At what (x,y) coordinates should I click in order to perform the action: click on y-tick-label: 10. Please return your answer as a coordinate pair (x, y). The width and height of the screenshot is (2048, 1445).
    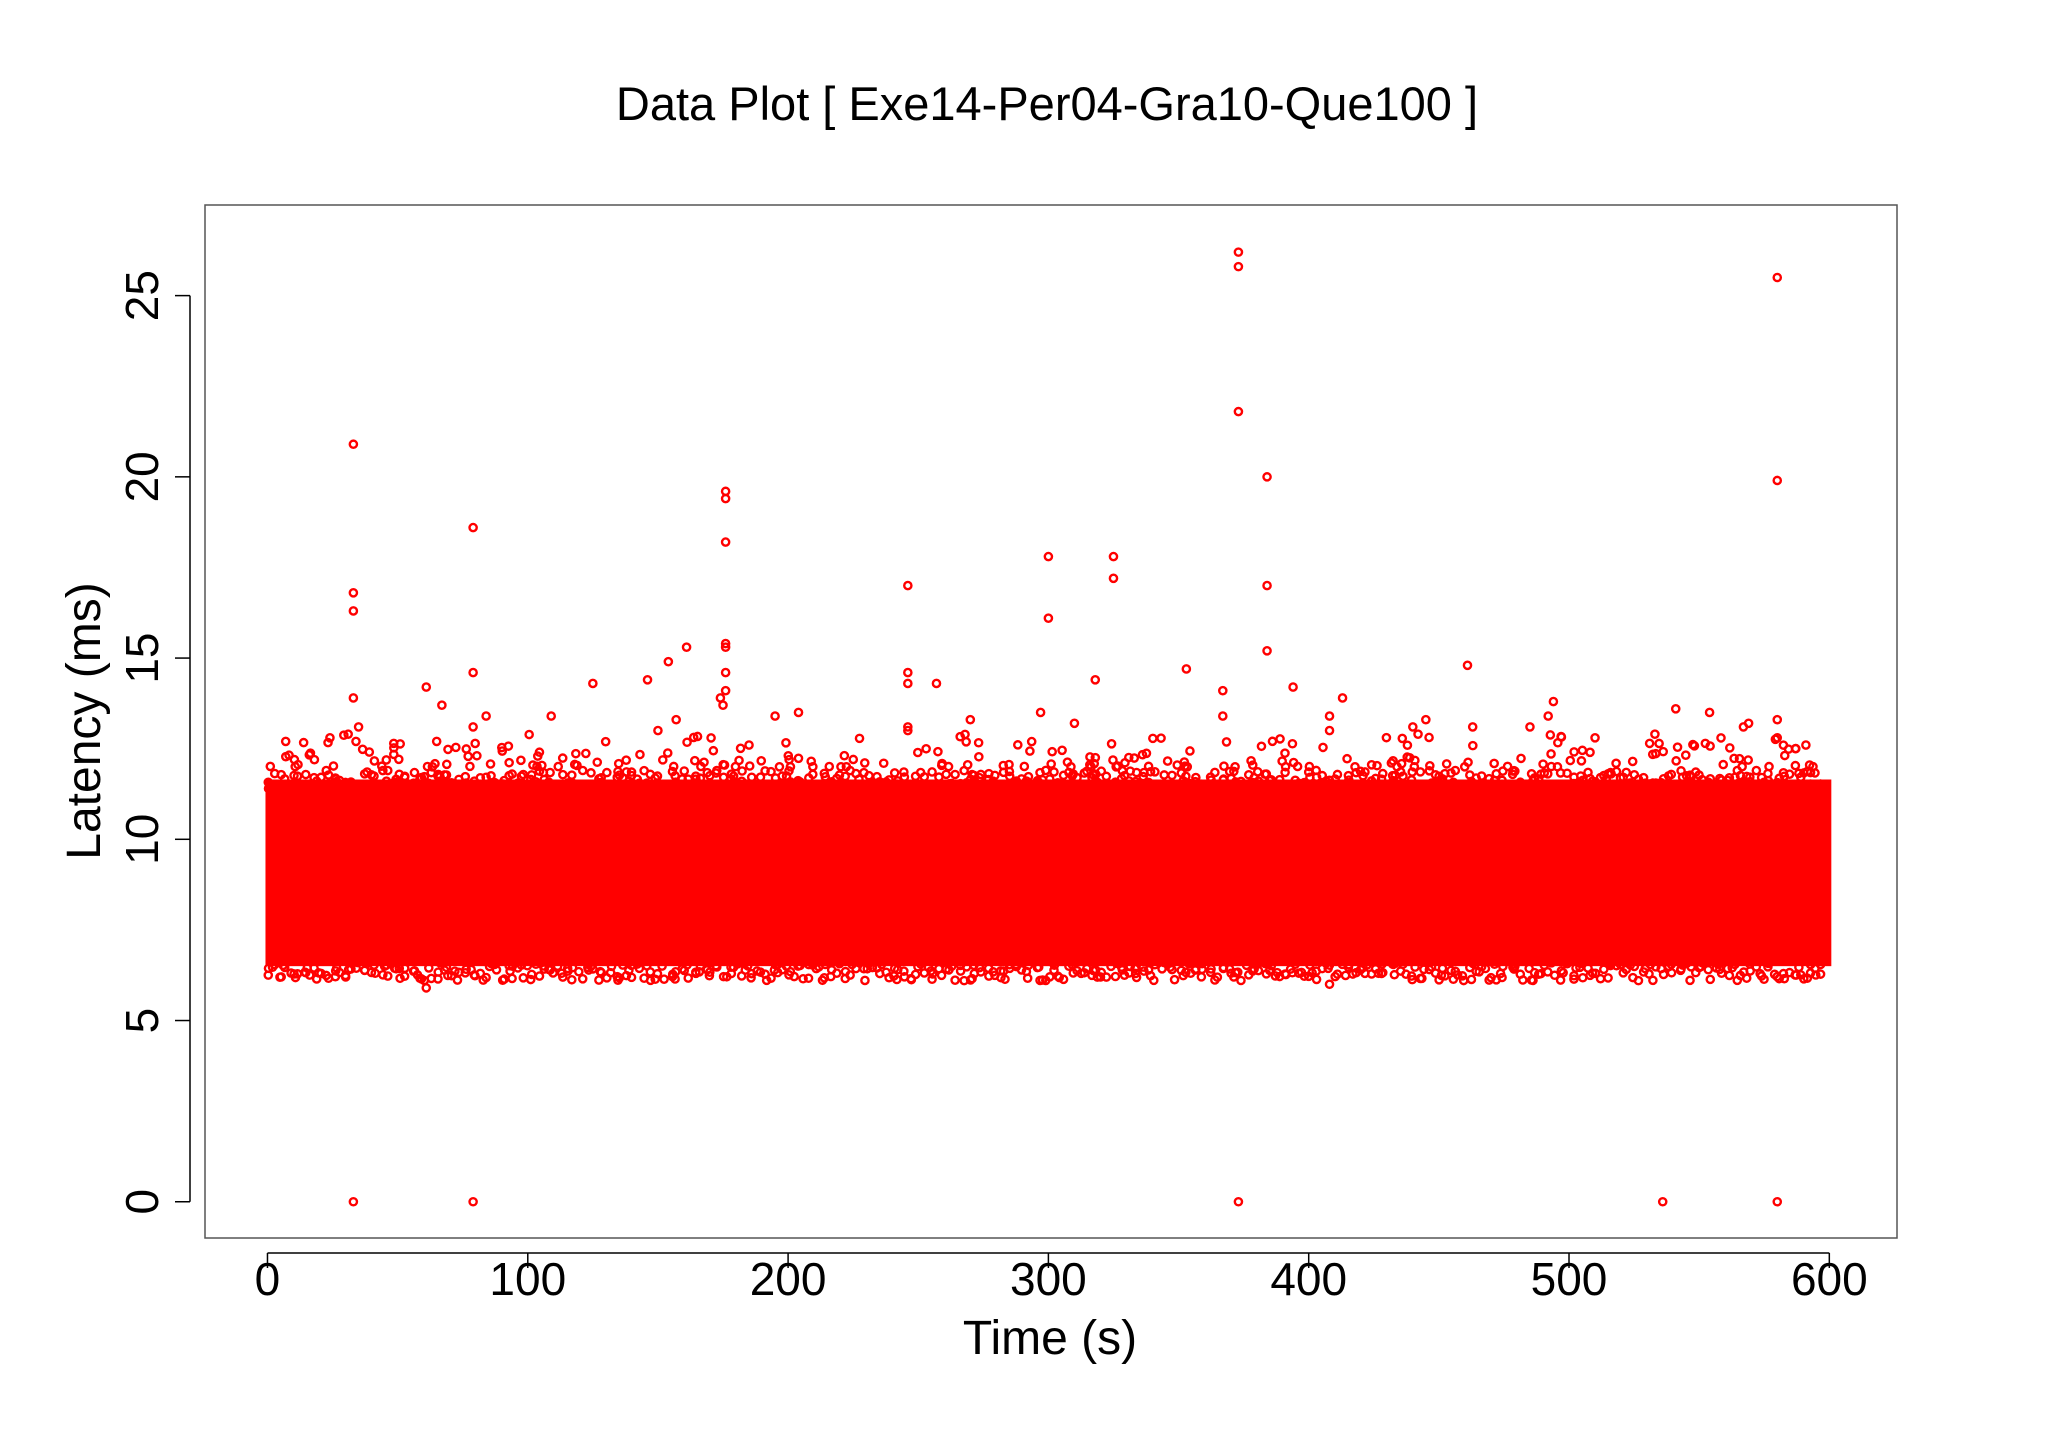
    Looking at the image, I should click on (142, 839).